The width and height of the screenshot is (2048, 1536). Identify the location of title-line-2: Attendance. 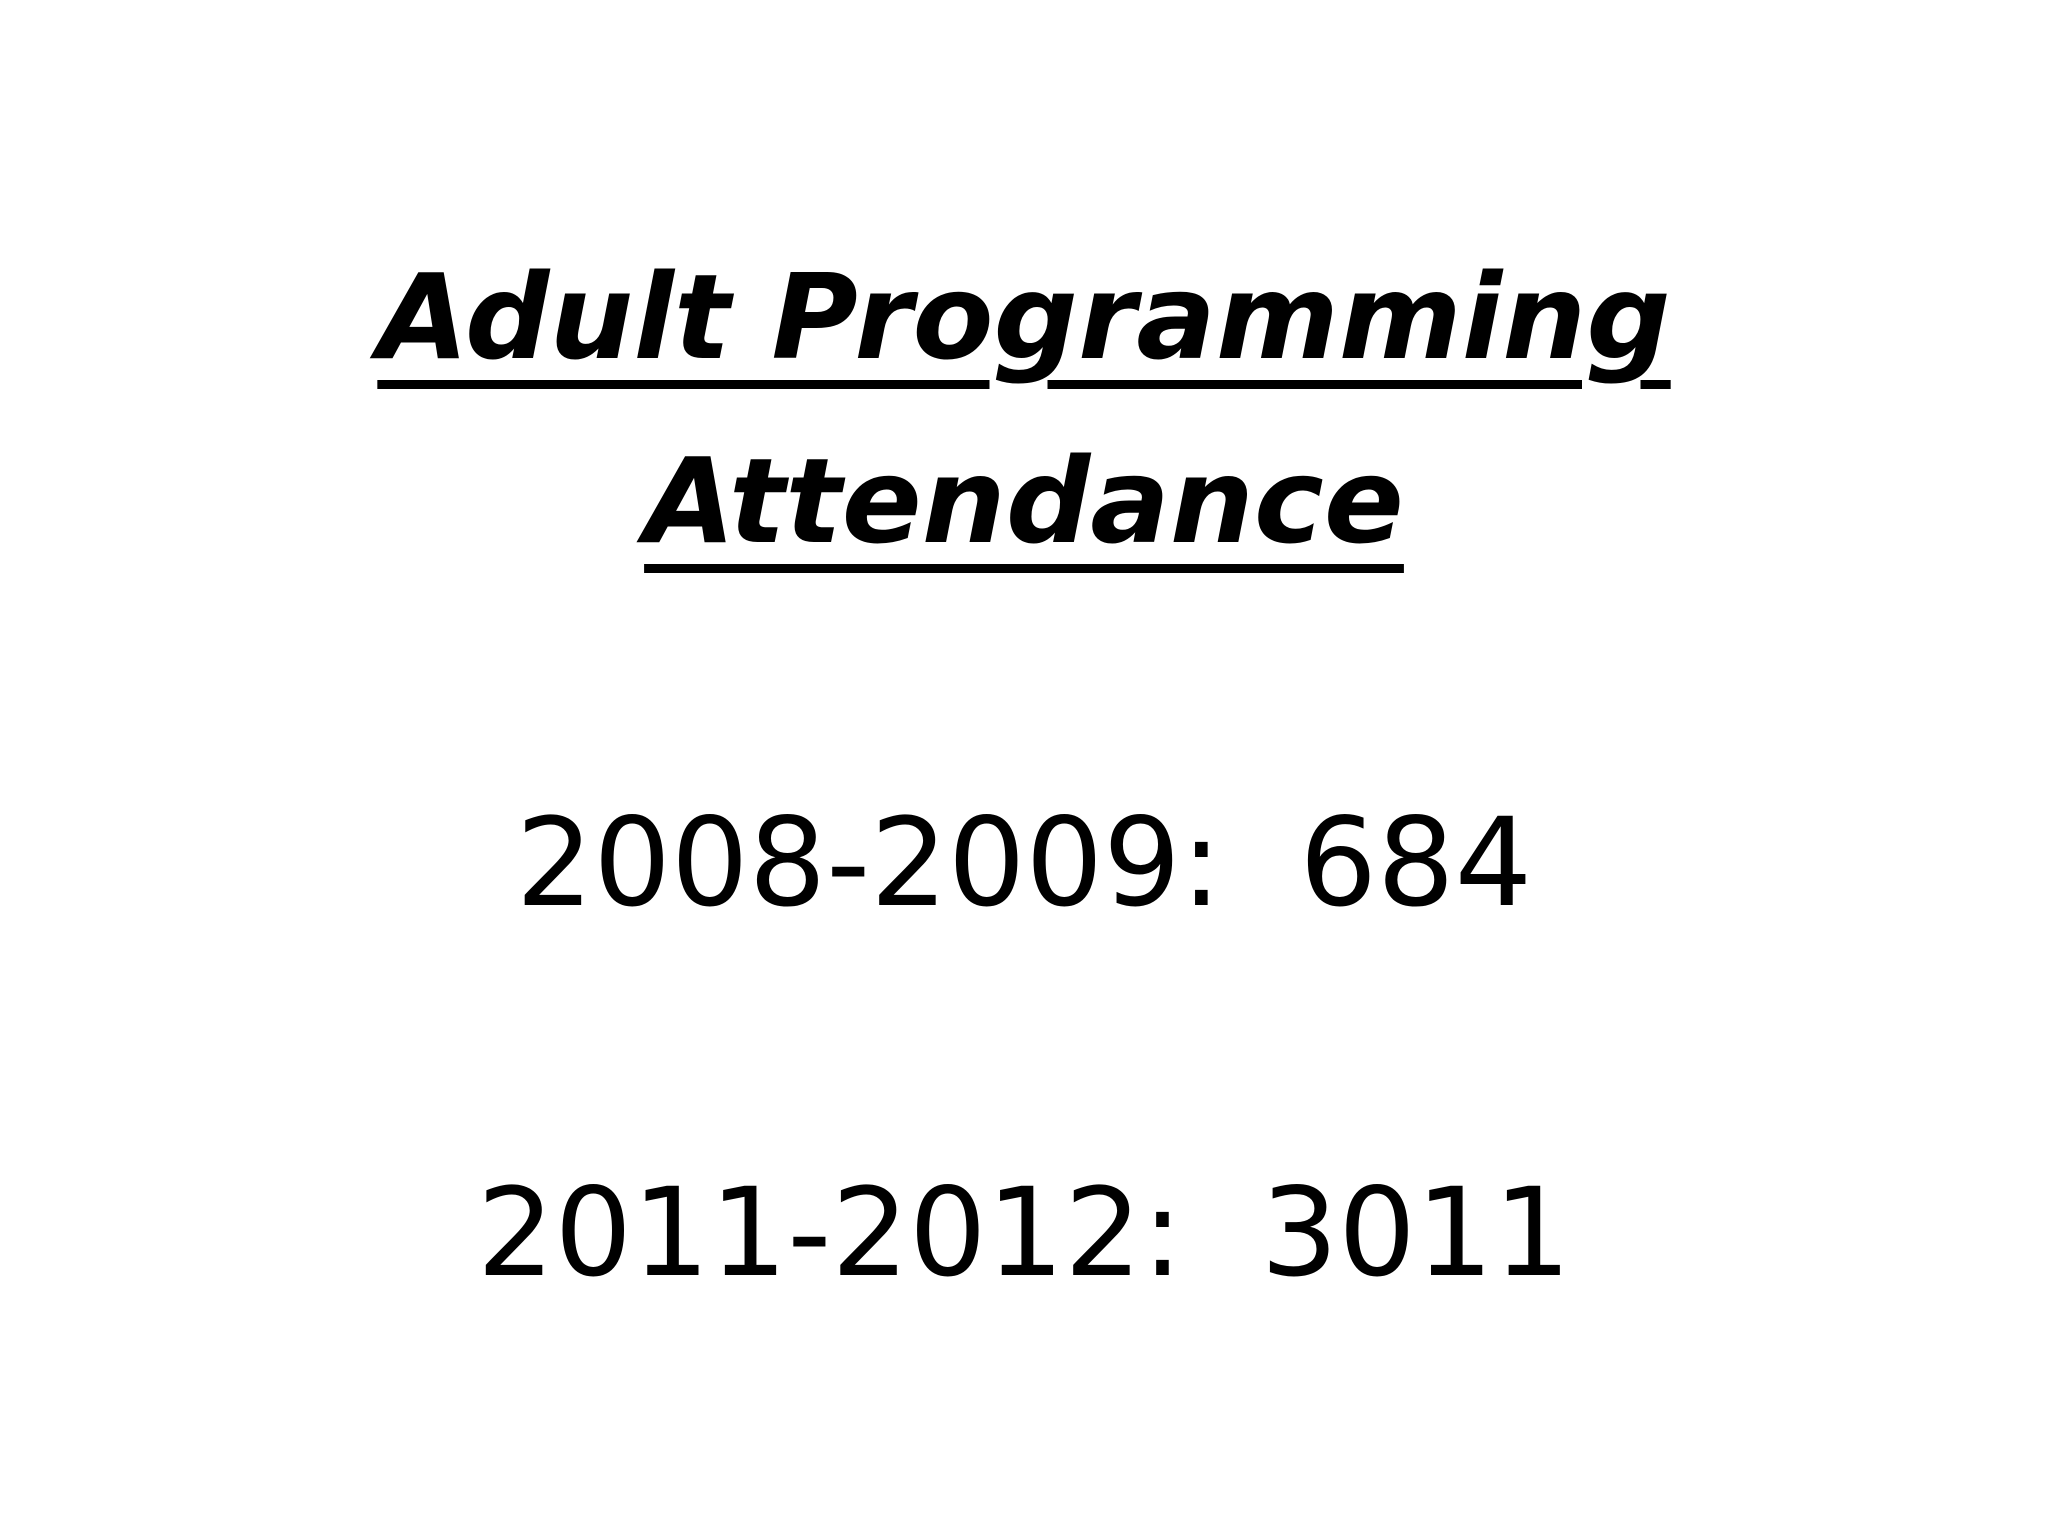
(1024, 501).